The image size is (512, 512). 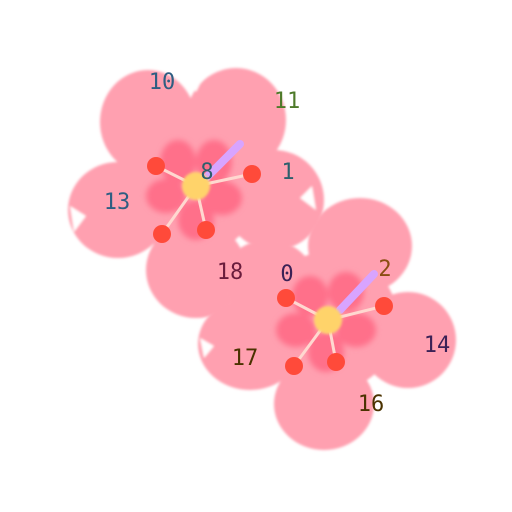 What do you see at coordinates (286, 274) in the screenshot?
I see `number-0: 0` at bounding box center [286, 274].